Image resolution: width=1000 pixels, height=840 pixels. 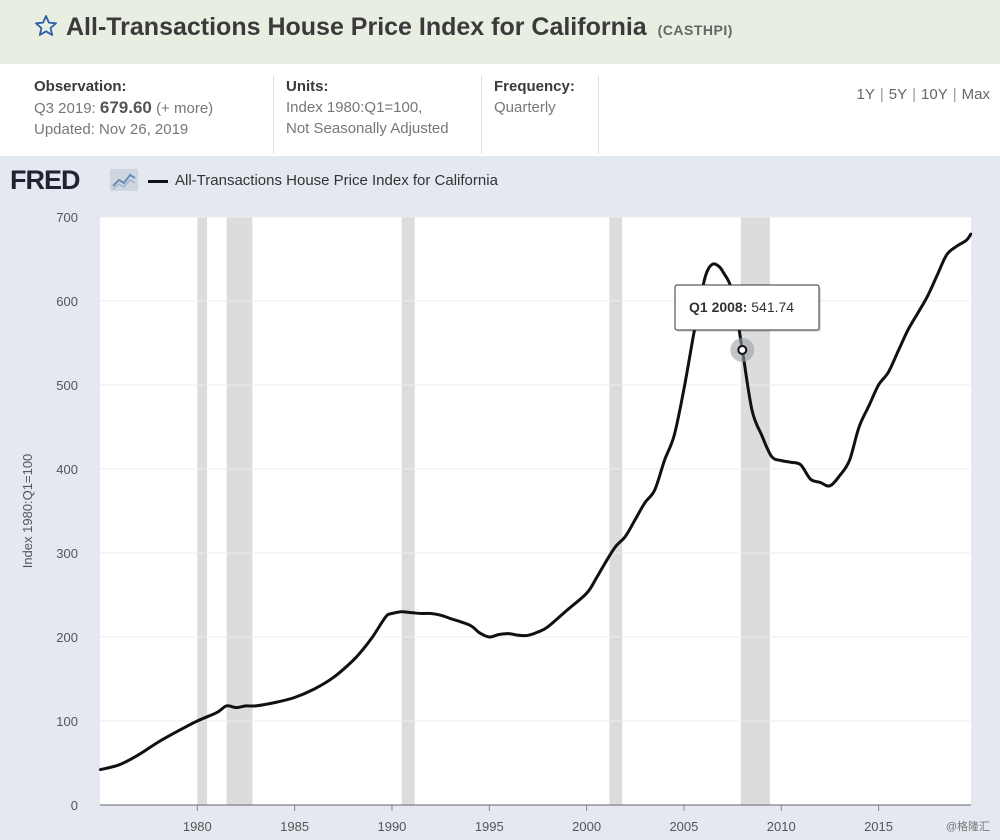 What do you see at coordinates (46, 26) in the screenshot?
I see `star-outline-icon` at bounding box center [46, 26].